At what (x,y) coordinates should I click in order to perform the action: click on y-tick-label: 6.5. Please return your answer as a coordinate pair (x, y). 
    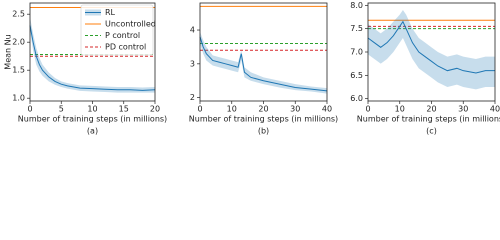
    Looking at the image, I should click on (356, 75).